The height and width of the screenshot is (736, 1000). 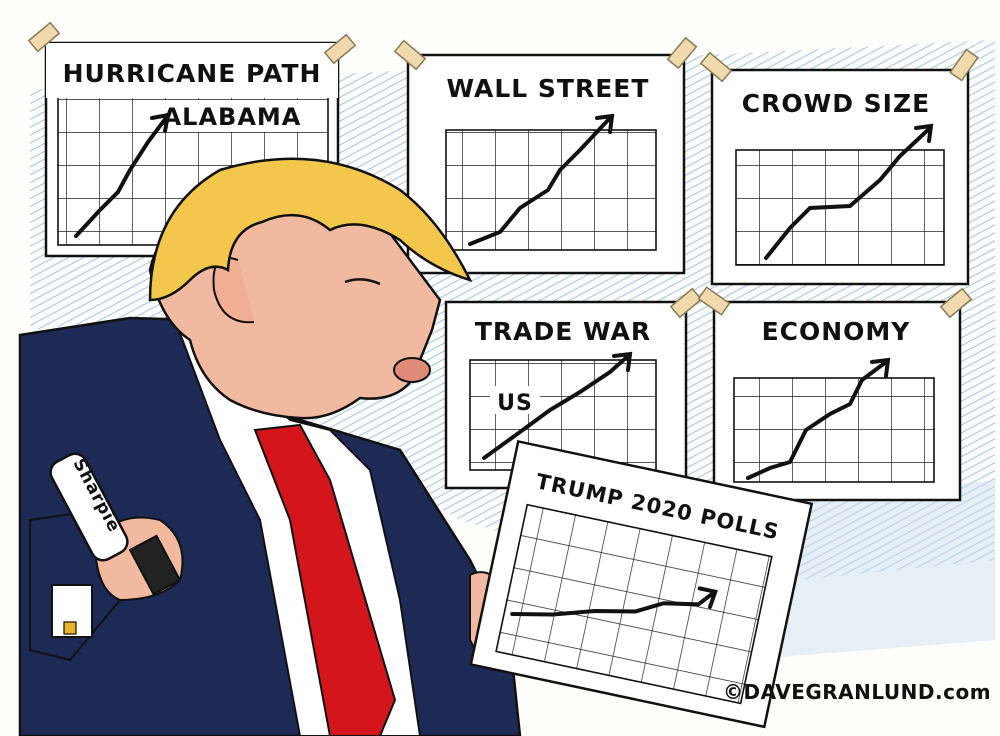 I want to click on trend-line-economy, so click(x=817, y=420).